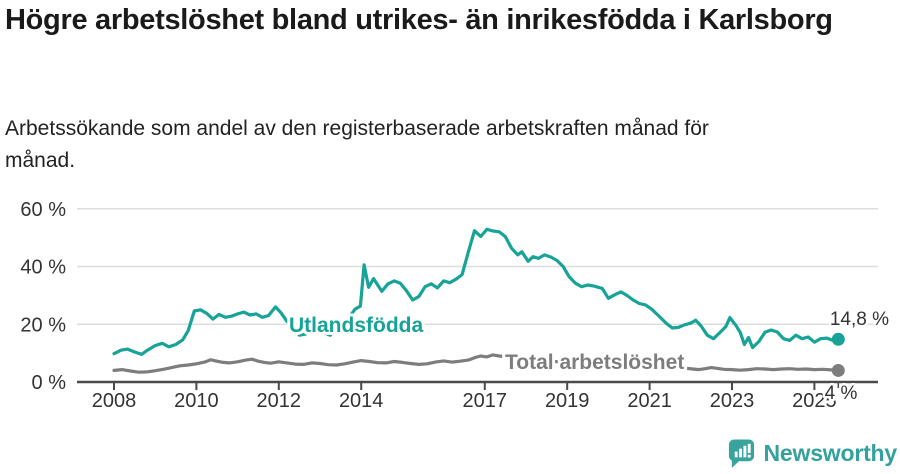 The height and width of the screenshot is (474, 900). I want to click on newsworthy-speech-bubble-chart-icon, so click(741, 453).